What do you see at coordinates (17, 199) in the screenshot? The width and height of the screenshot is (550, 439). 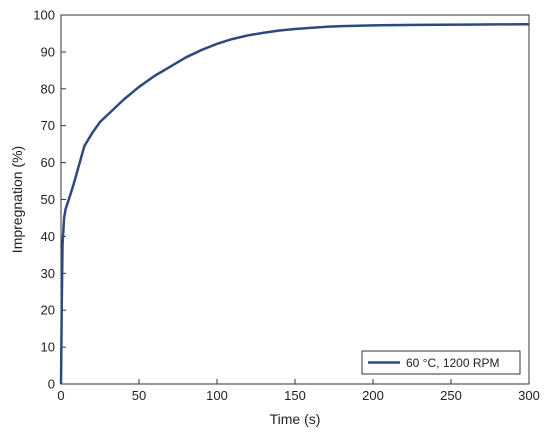 I see `y-axis-label: Impregnation (%)` at bounding box center [17, 199].